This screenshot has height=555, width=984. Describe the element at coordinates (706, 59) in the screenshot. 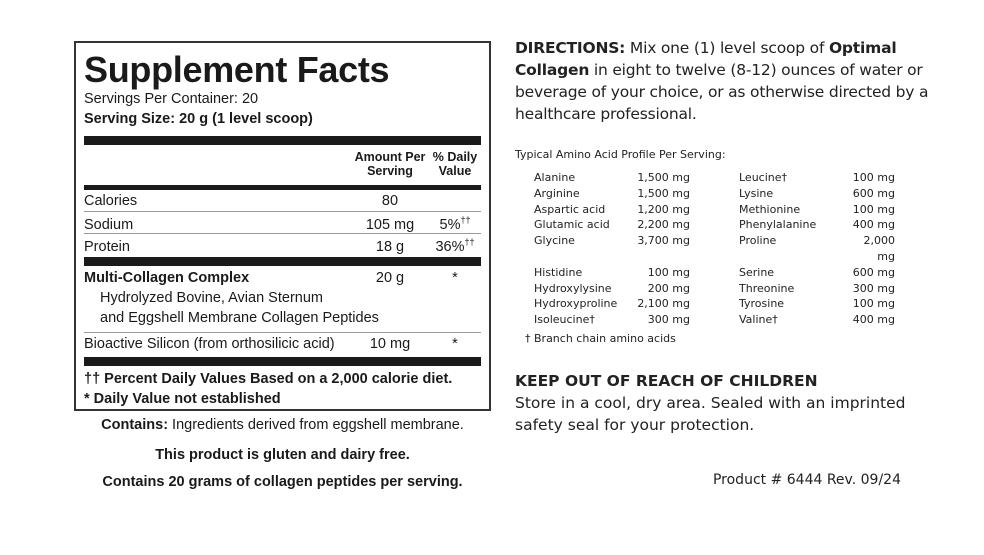

I see `product-name: Optimal Collagen` at that location.